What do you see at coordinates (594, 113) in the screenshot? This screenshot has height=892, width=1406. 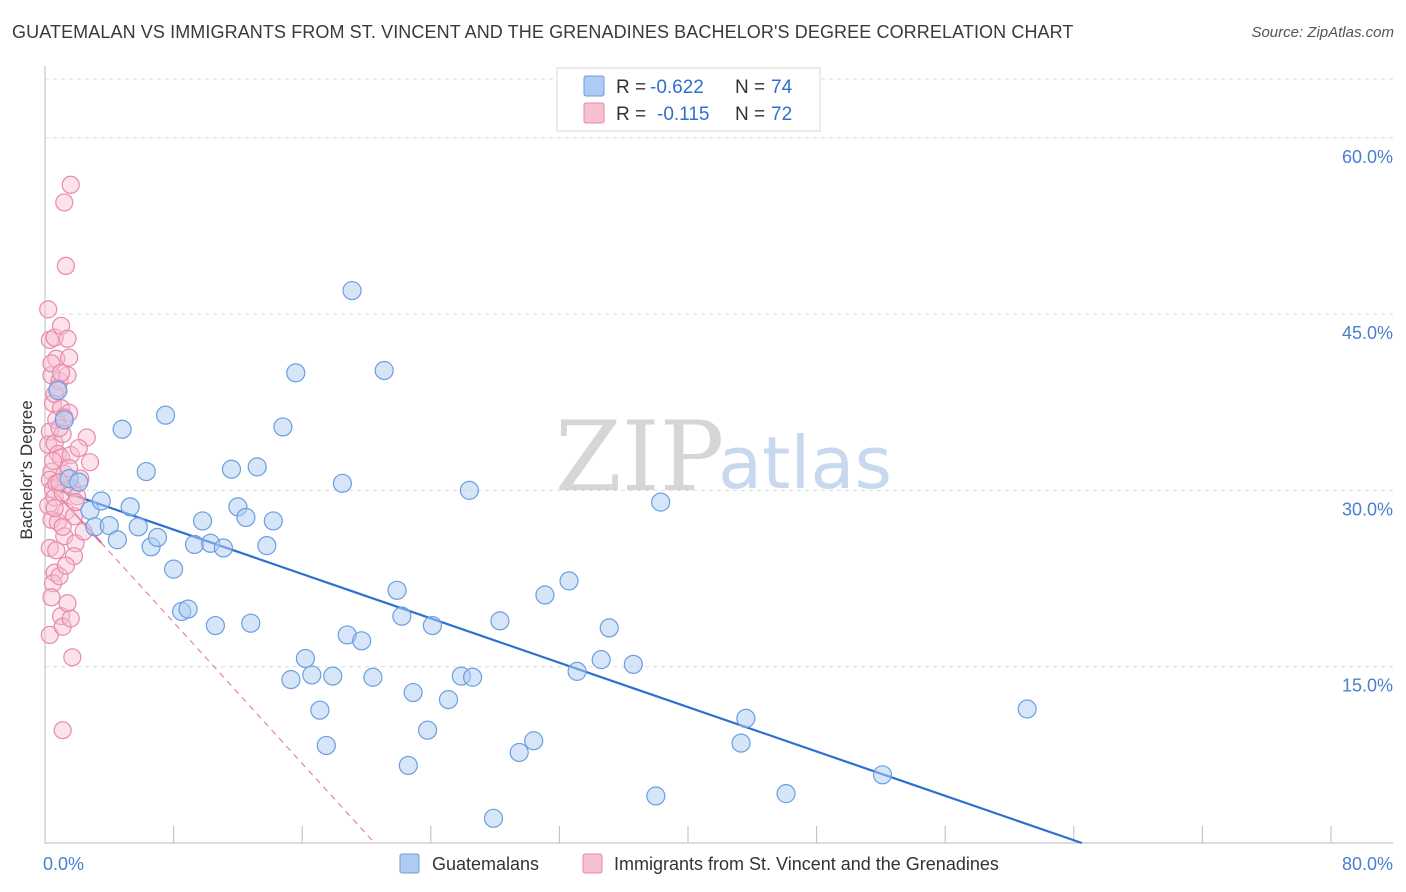 I see `legend-swatch-svg` at bounding box center [594, 113].